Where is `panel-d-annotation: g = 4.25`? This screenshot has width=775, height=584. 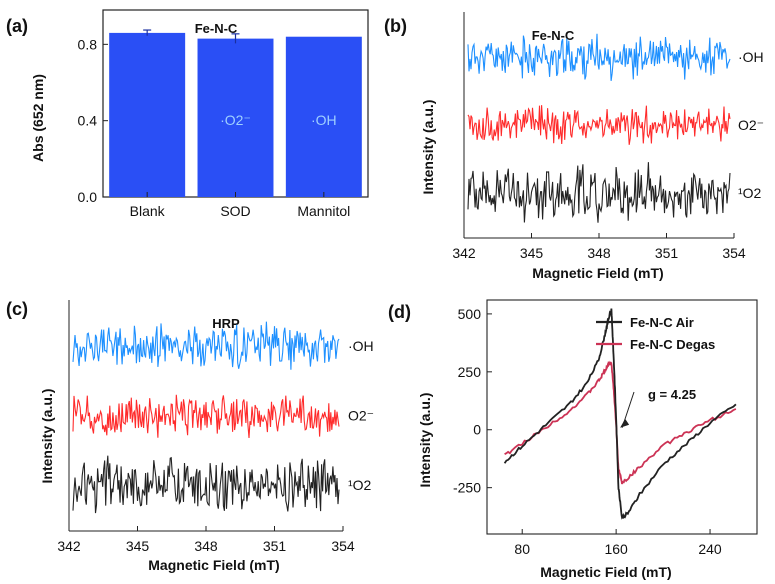
panel-d-annotation: g = 4.25 is located at coordinates (672, 394).